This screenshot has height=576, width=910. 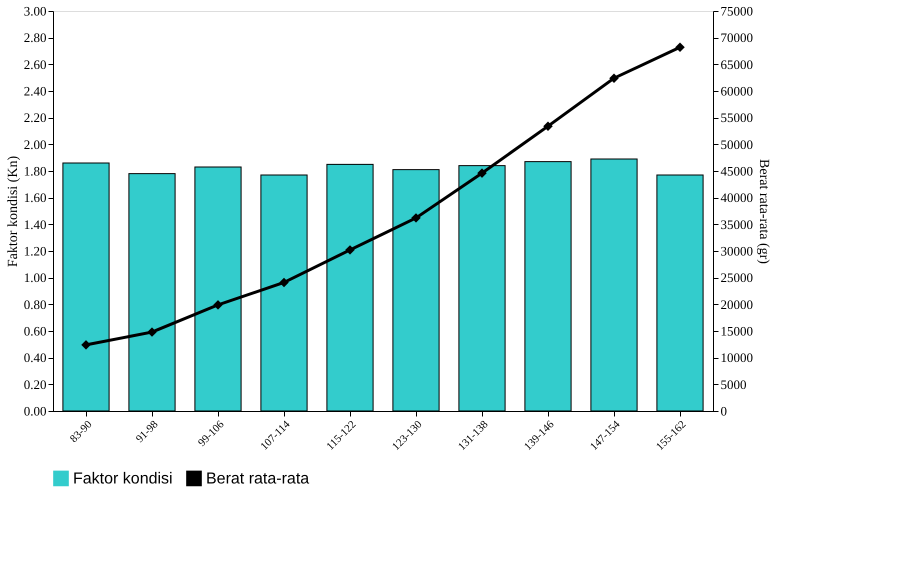 I want to click on y-tick-label: 0.40, so click(x=35, y=358).